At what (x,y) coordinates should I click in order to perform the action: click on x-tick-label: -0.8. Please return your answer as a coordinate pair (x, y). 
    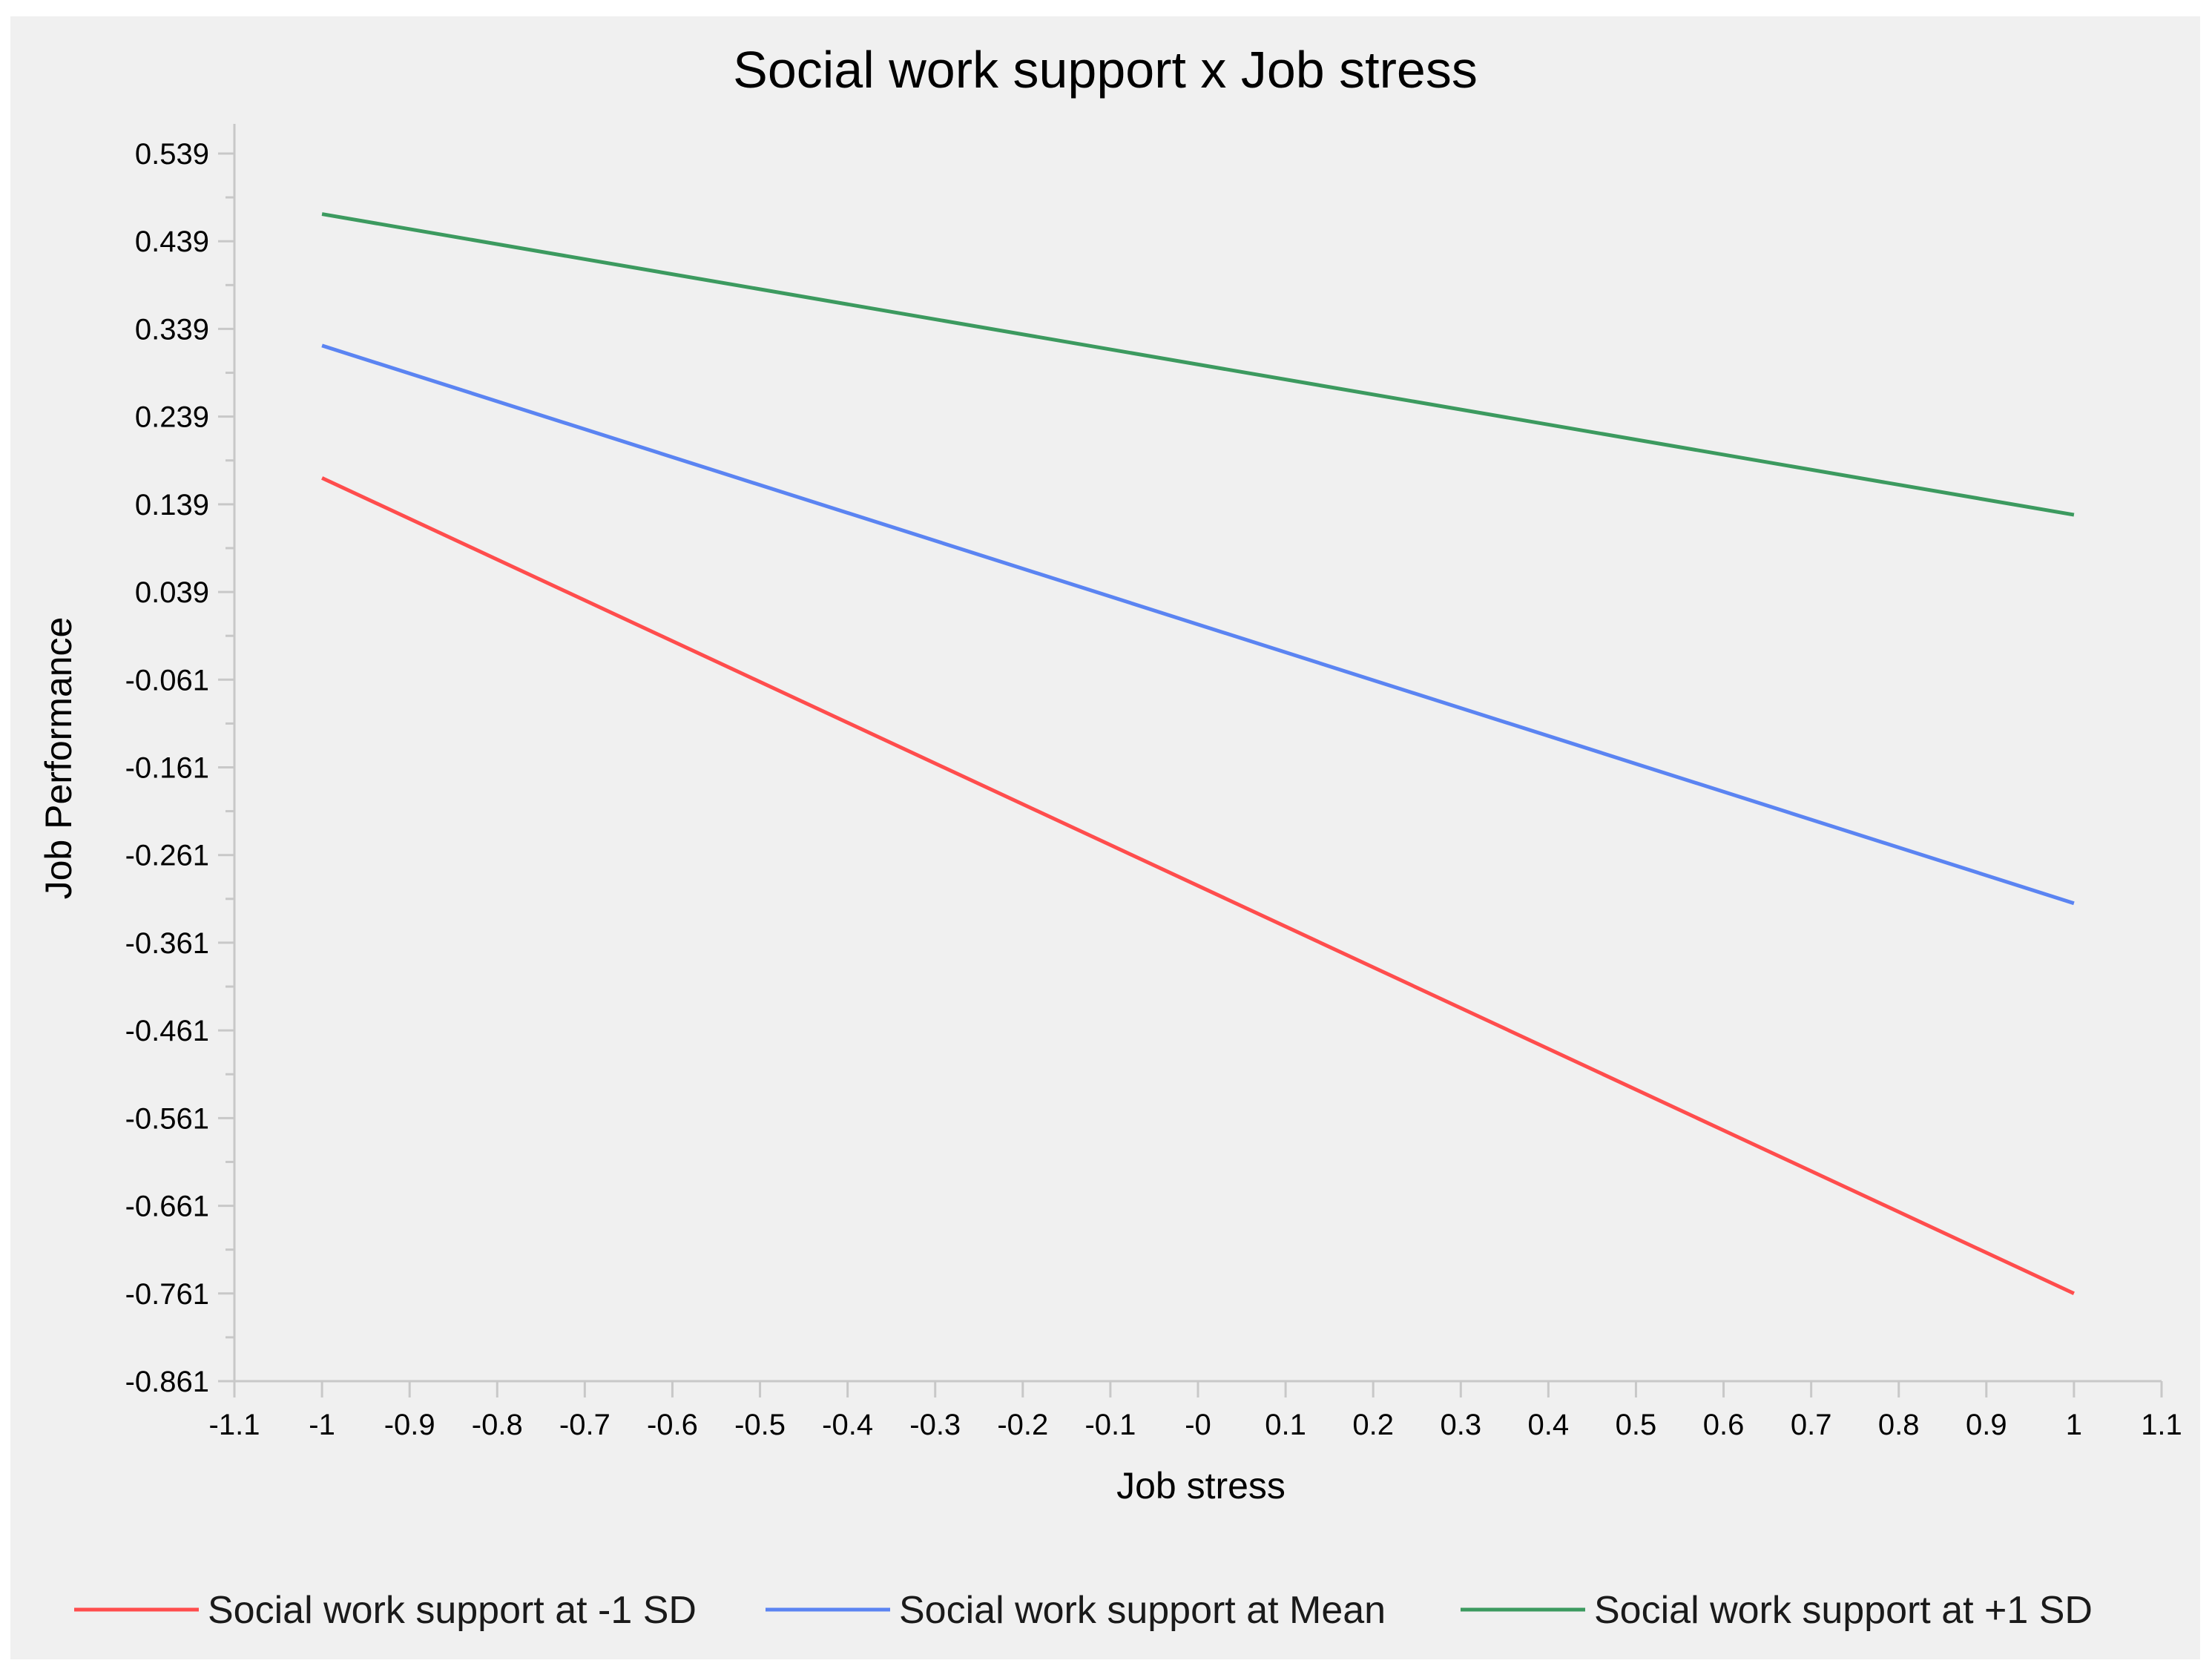
    Looking at the image, I should click on (498, 1425).